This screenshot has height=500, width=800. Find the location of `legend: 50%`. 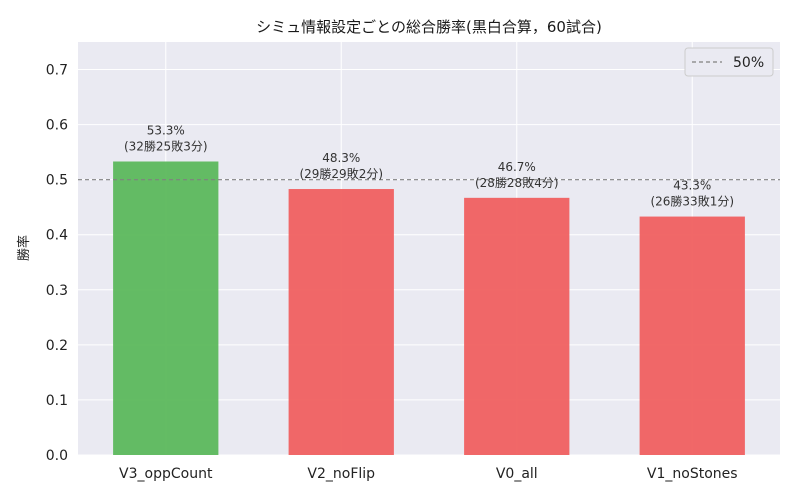

legend: 50% is located at coordinates (729, 62).